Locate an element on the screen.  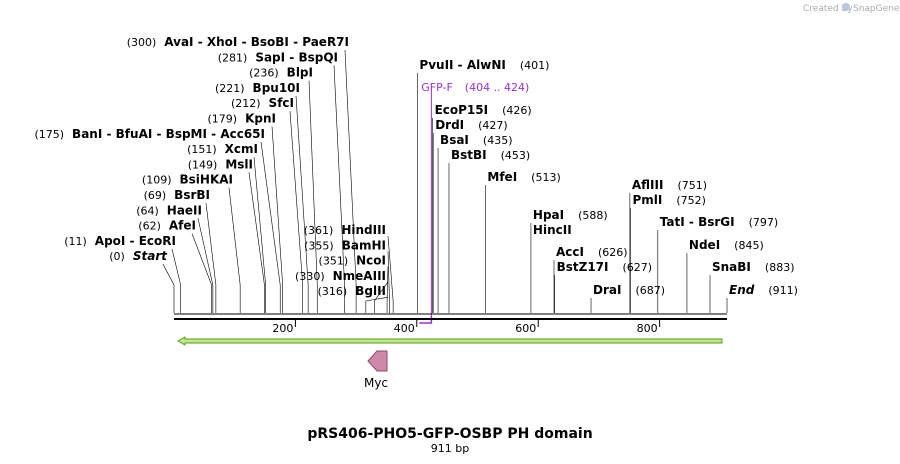
enzyme-start: Start is located at coordinates (150, 256).